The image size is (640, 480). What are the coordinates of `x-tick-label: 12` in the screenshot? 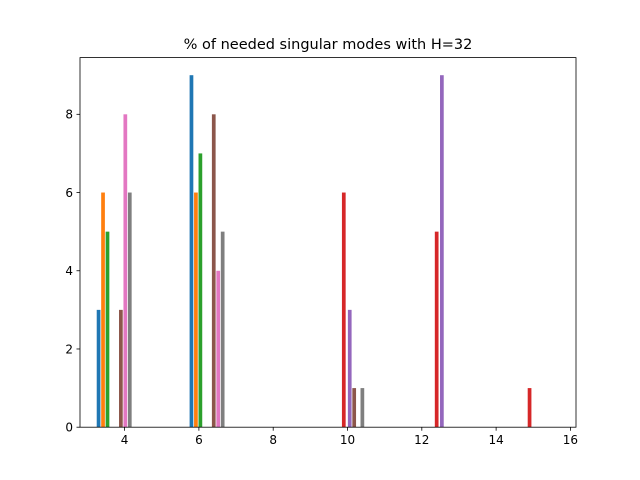 It's located at (421, 440).